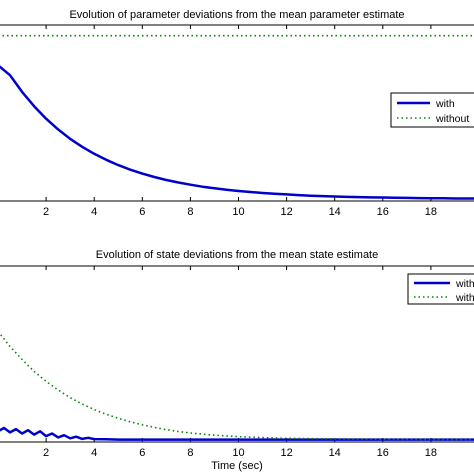  What do you see at coordinates (237, 466) in the screenshot?
I see `x-axis-label: Time (sec)` at bounding box center [237, 466].